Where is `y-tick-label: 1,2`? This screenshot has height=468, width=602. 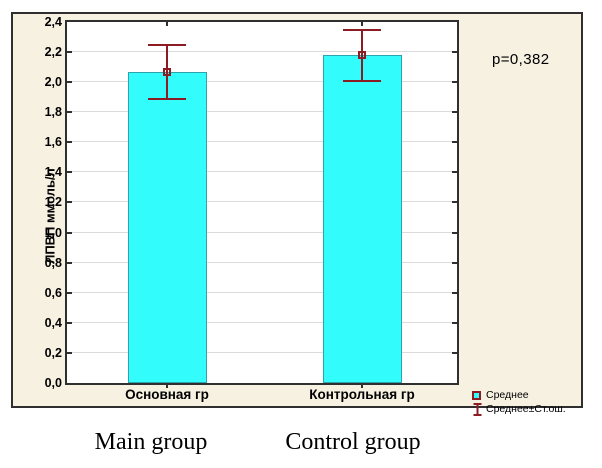 y-tick-label: 1,2 is located at coordinates (53, 202).